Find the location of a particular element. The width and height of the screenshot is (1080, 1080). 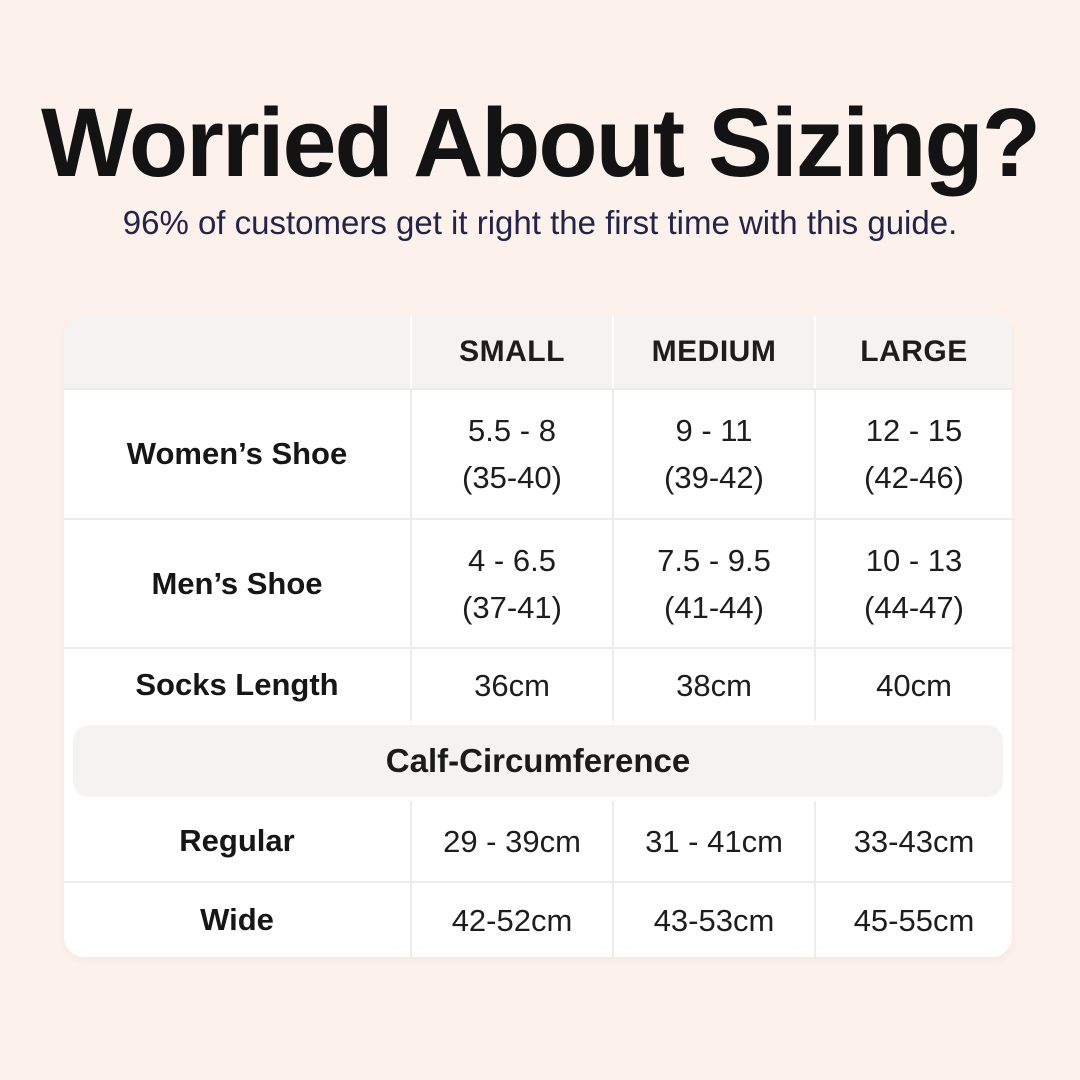

column-header-medium: MEDIUM is located at coordinates (713, 352).